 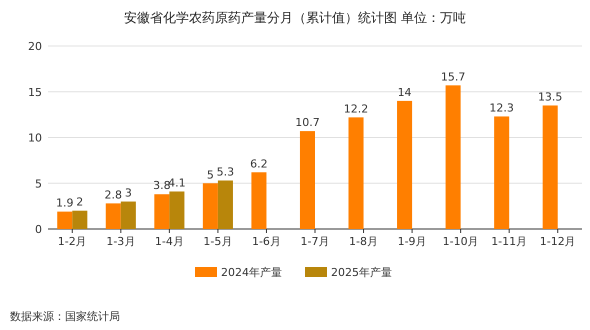 I want to click on x-tick-label: 1-4月, so click(x=169, y=241).